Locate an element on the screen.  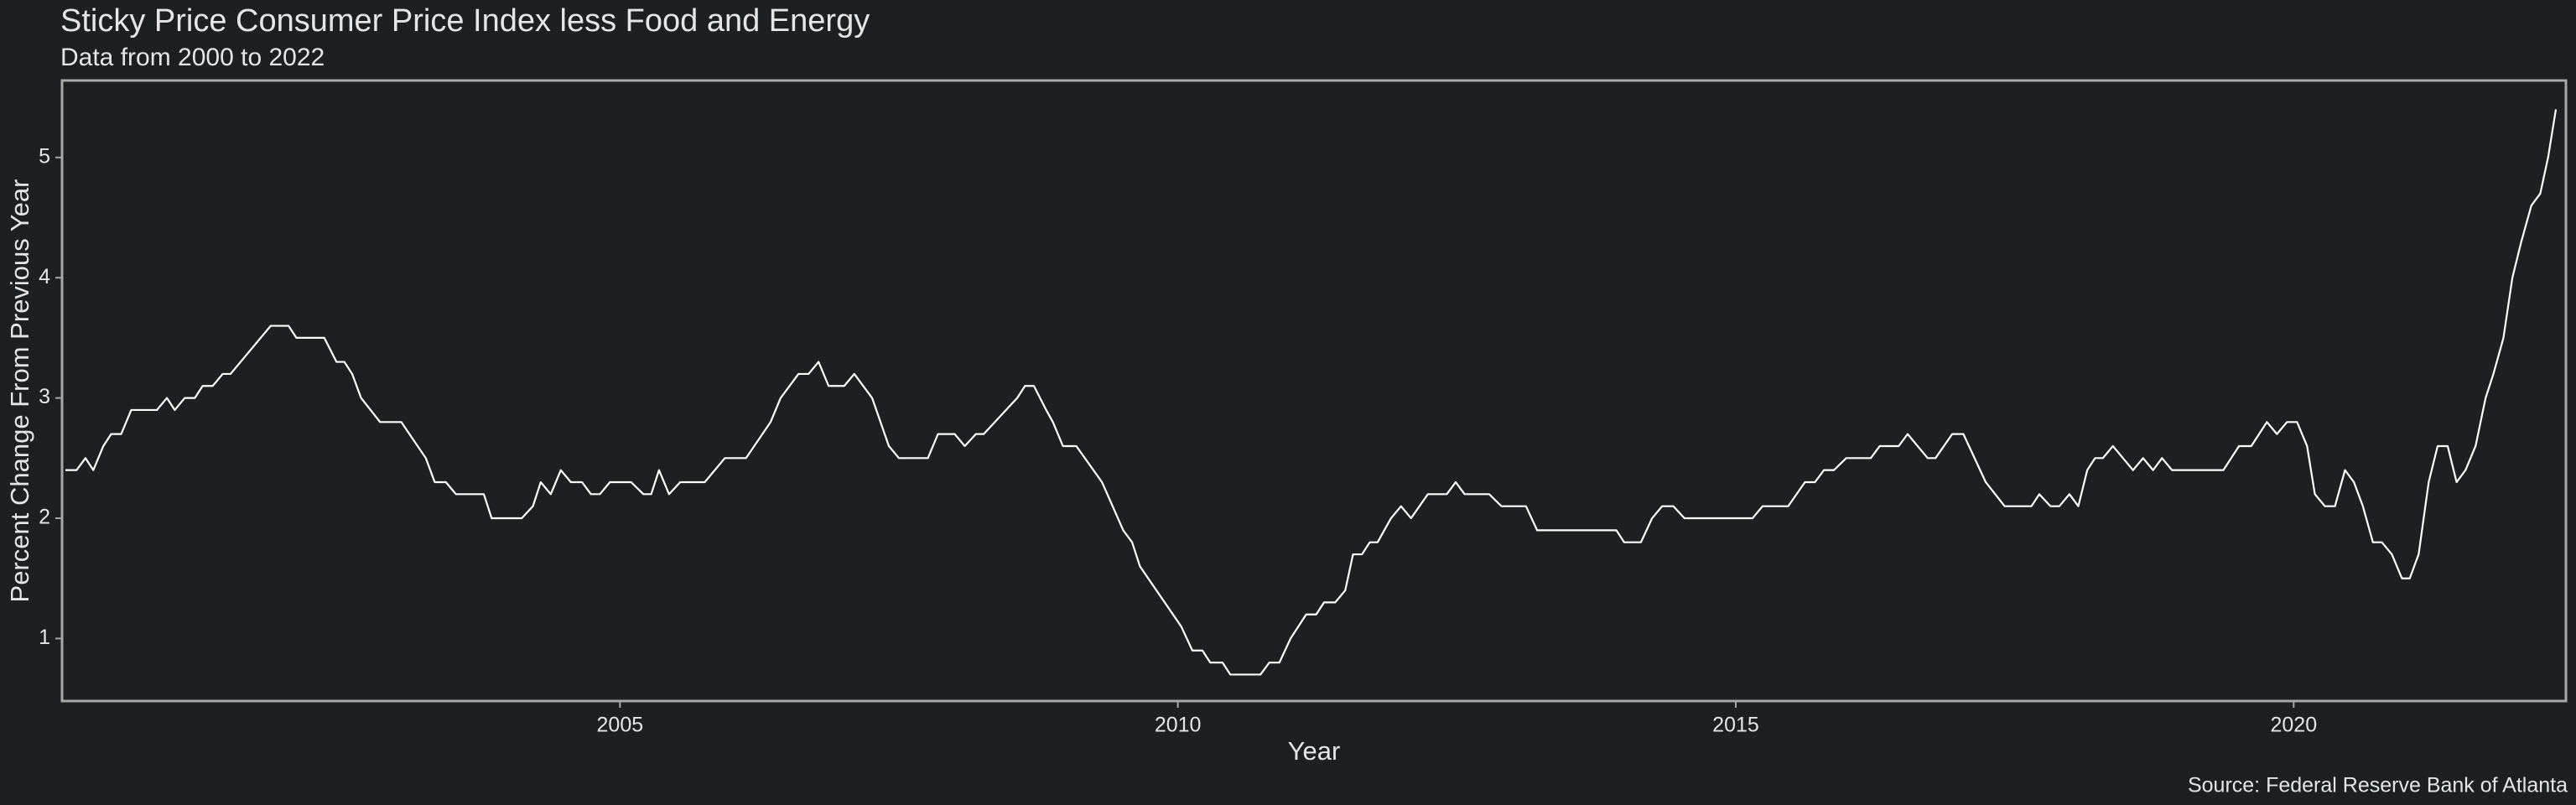
x-tick-label: 2005 is located at coordinates (620, 725).